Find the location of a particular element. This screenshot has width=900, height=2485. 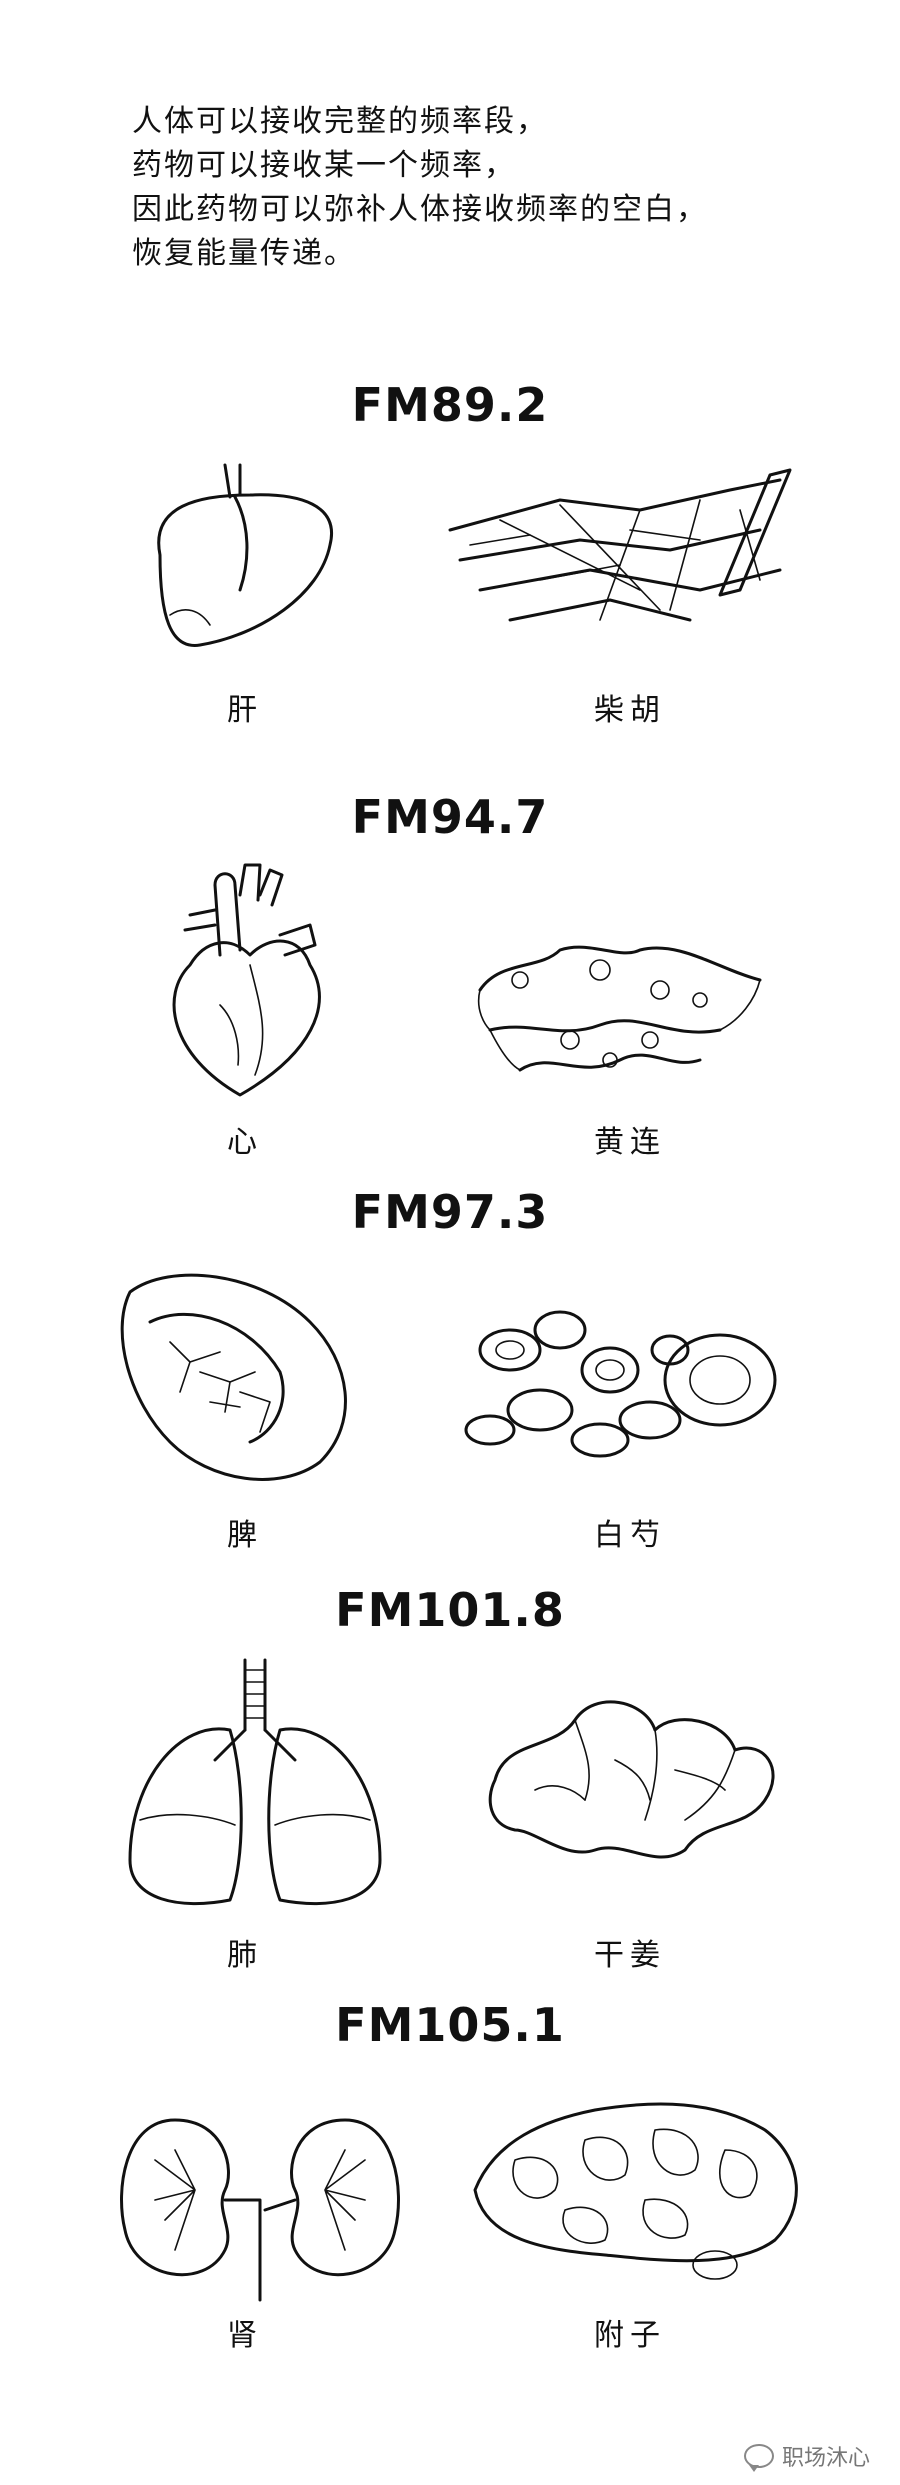

organ-label: 肾 is located at coordinates (245, 2335).